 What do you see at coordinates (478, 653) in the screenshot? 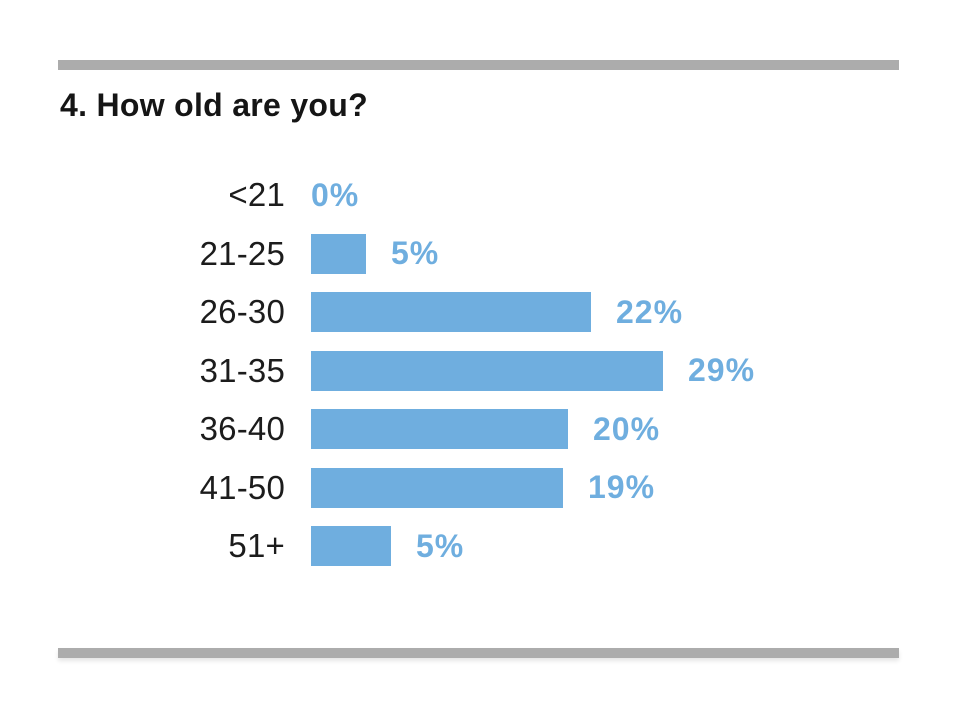
I see `bottom-divider` at bounding box center [478, 653].